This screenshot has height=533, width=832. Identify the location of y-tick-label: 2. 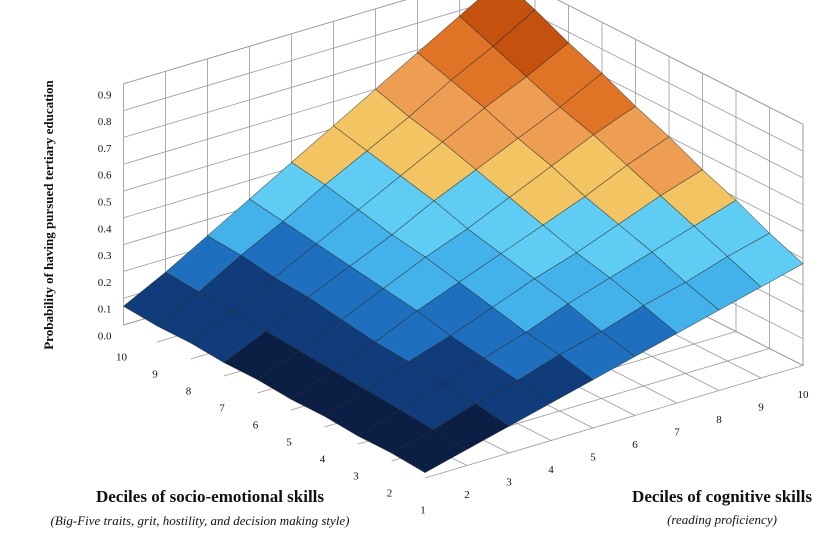
(467, 495).